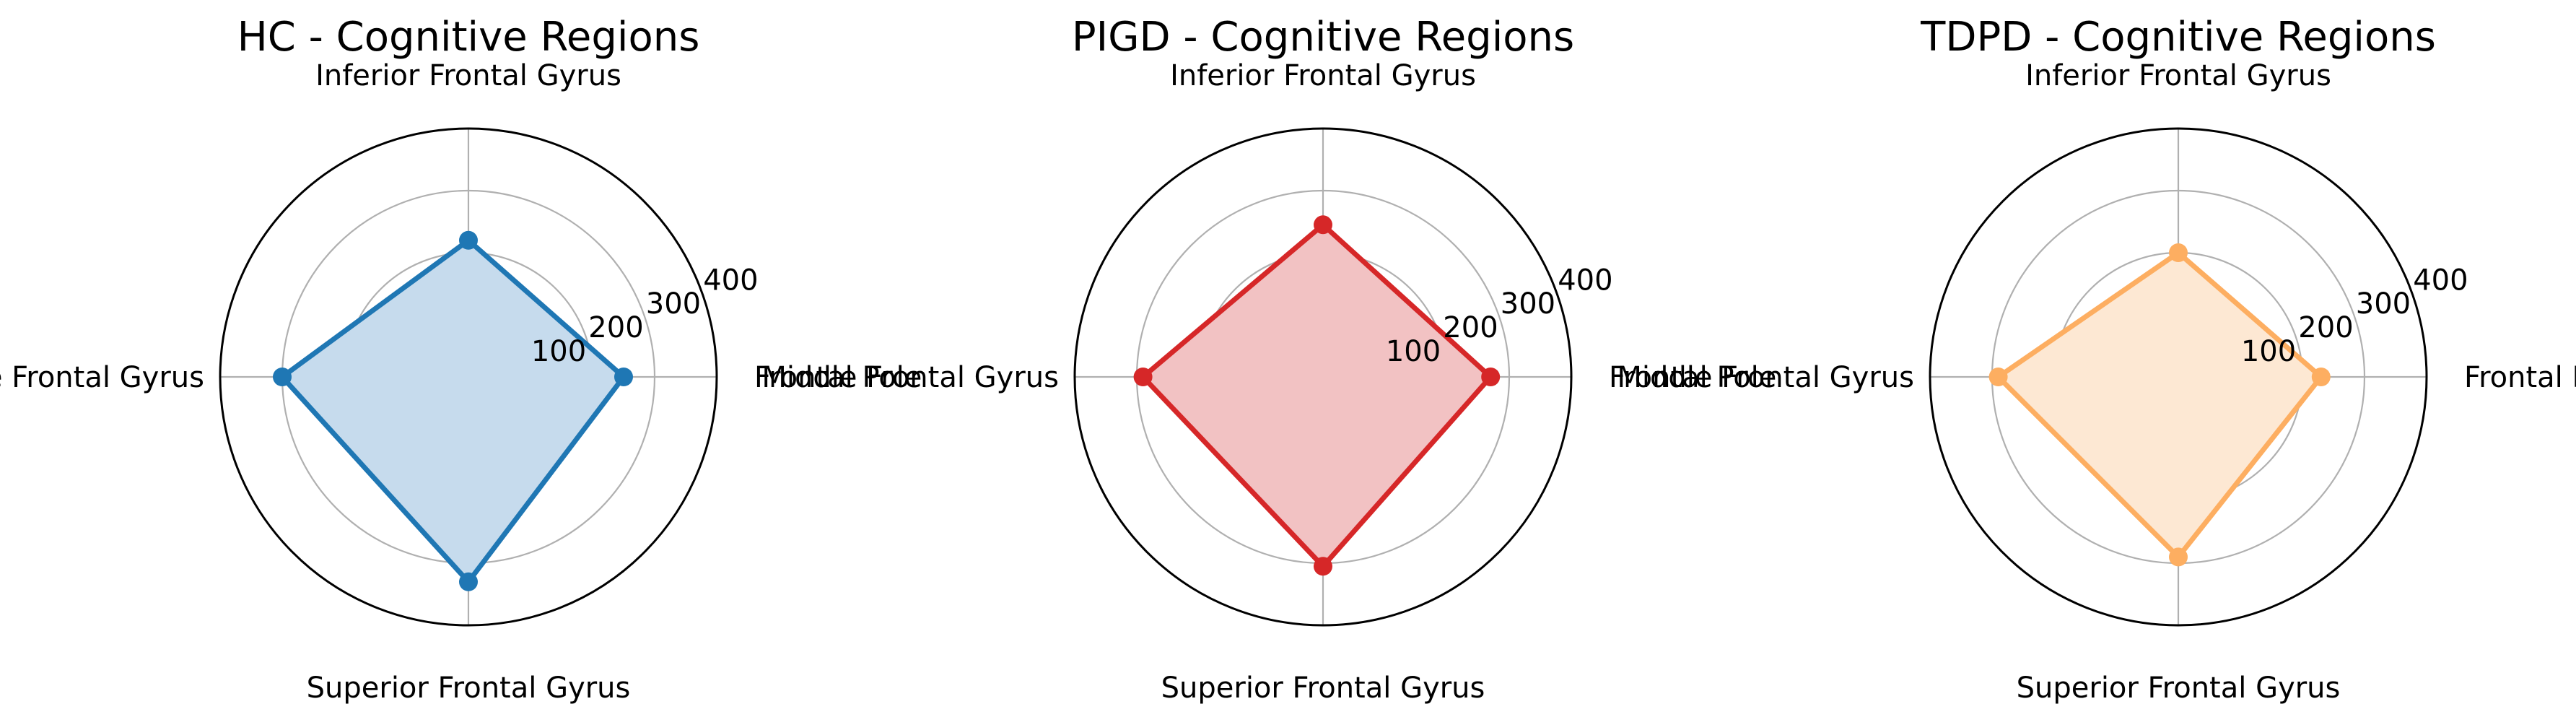 The width and height of the screenshot is (2576, 704). I want to click on chart-title: PIGD - Cognitive Regions, so click(1323, 38).